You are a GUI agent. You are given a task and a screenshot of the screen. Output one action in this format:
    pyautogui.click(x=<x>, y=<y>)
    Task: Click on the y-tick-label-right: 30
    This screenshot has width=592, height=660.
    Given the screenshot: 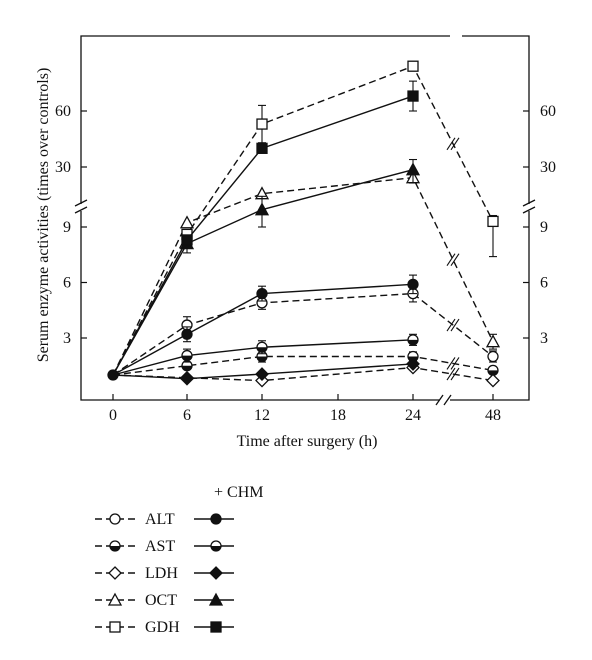 What is the action you would take?
    pyautogui.click(x=548, y=167)
    